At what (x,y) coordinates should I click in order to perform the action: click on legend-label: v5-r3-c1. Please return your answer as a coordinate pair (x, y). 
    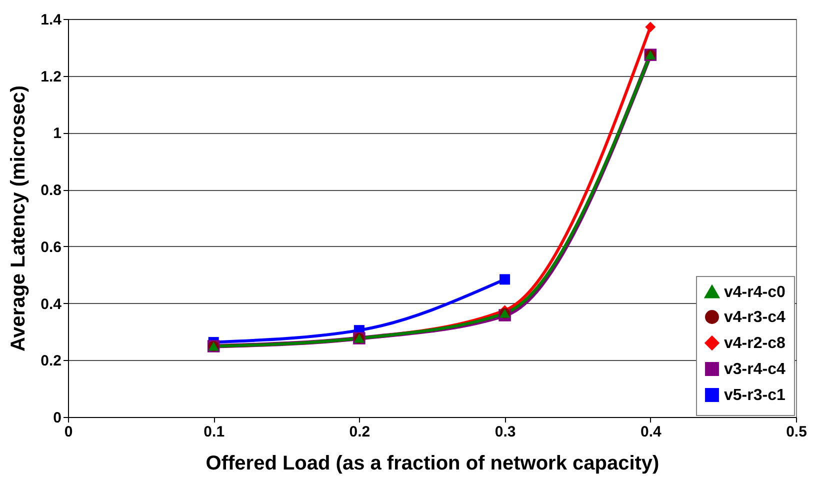
    Looking at the image, I should click on (755, 395).